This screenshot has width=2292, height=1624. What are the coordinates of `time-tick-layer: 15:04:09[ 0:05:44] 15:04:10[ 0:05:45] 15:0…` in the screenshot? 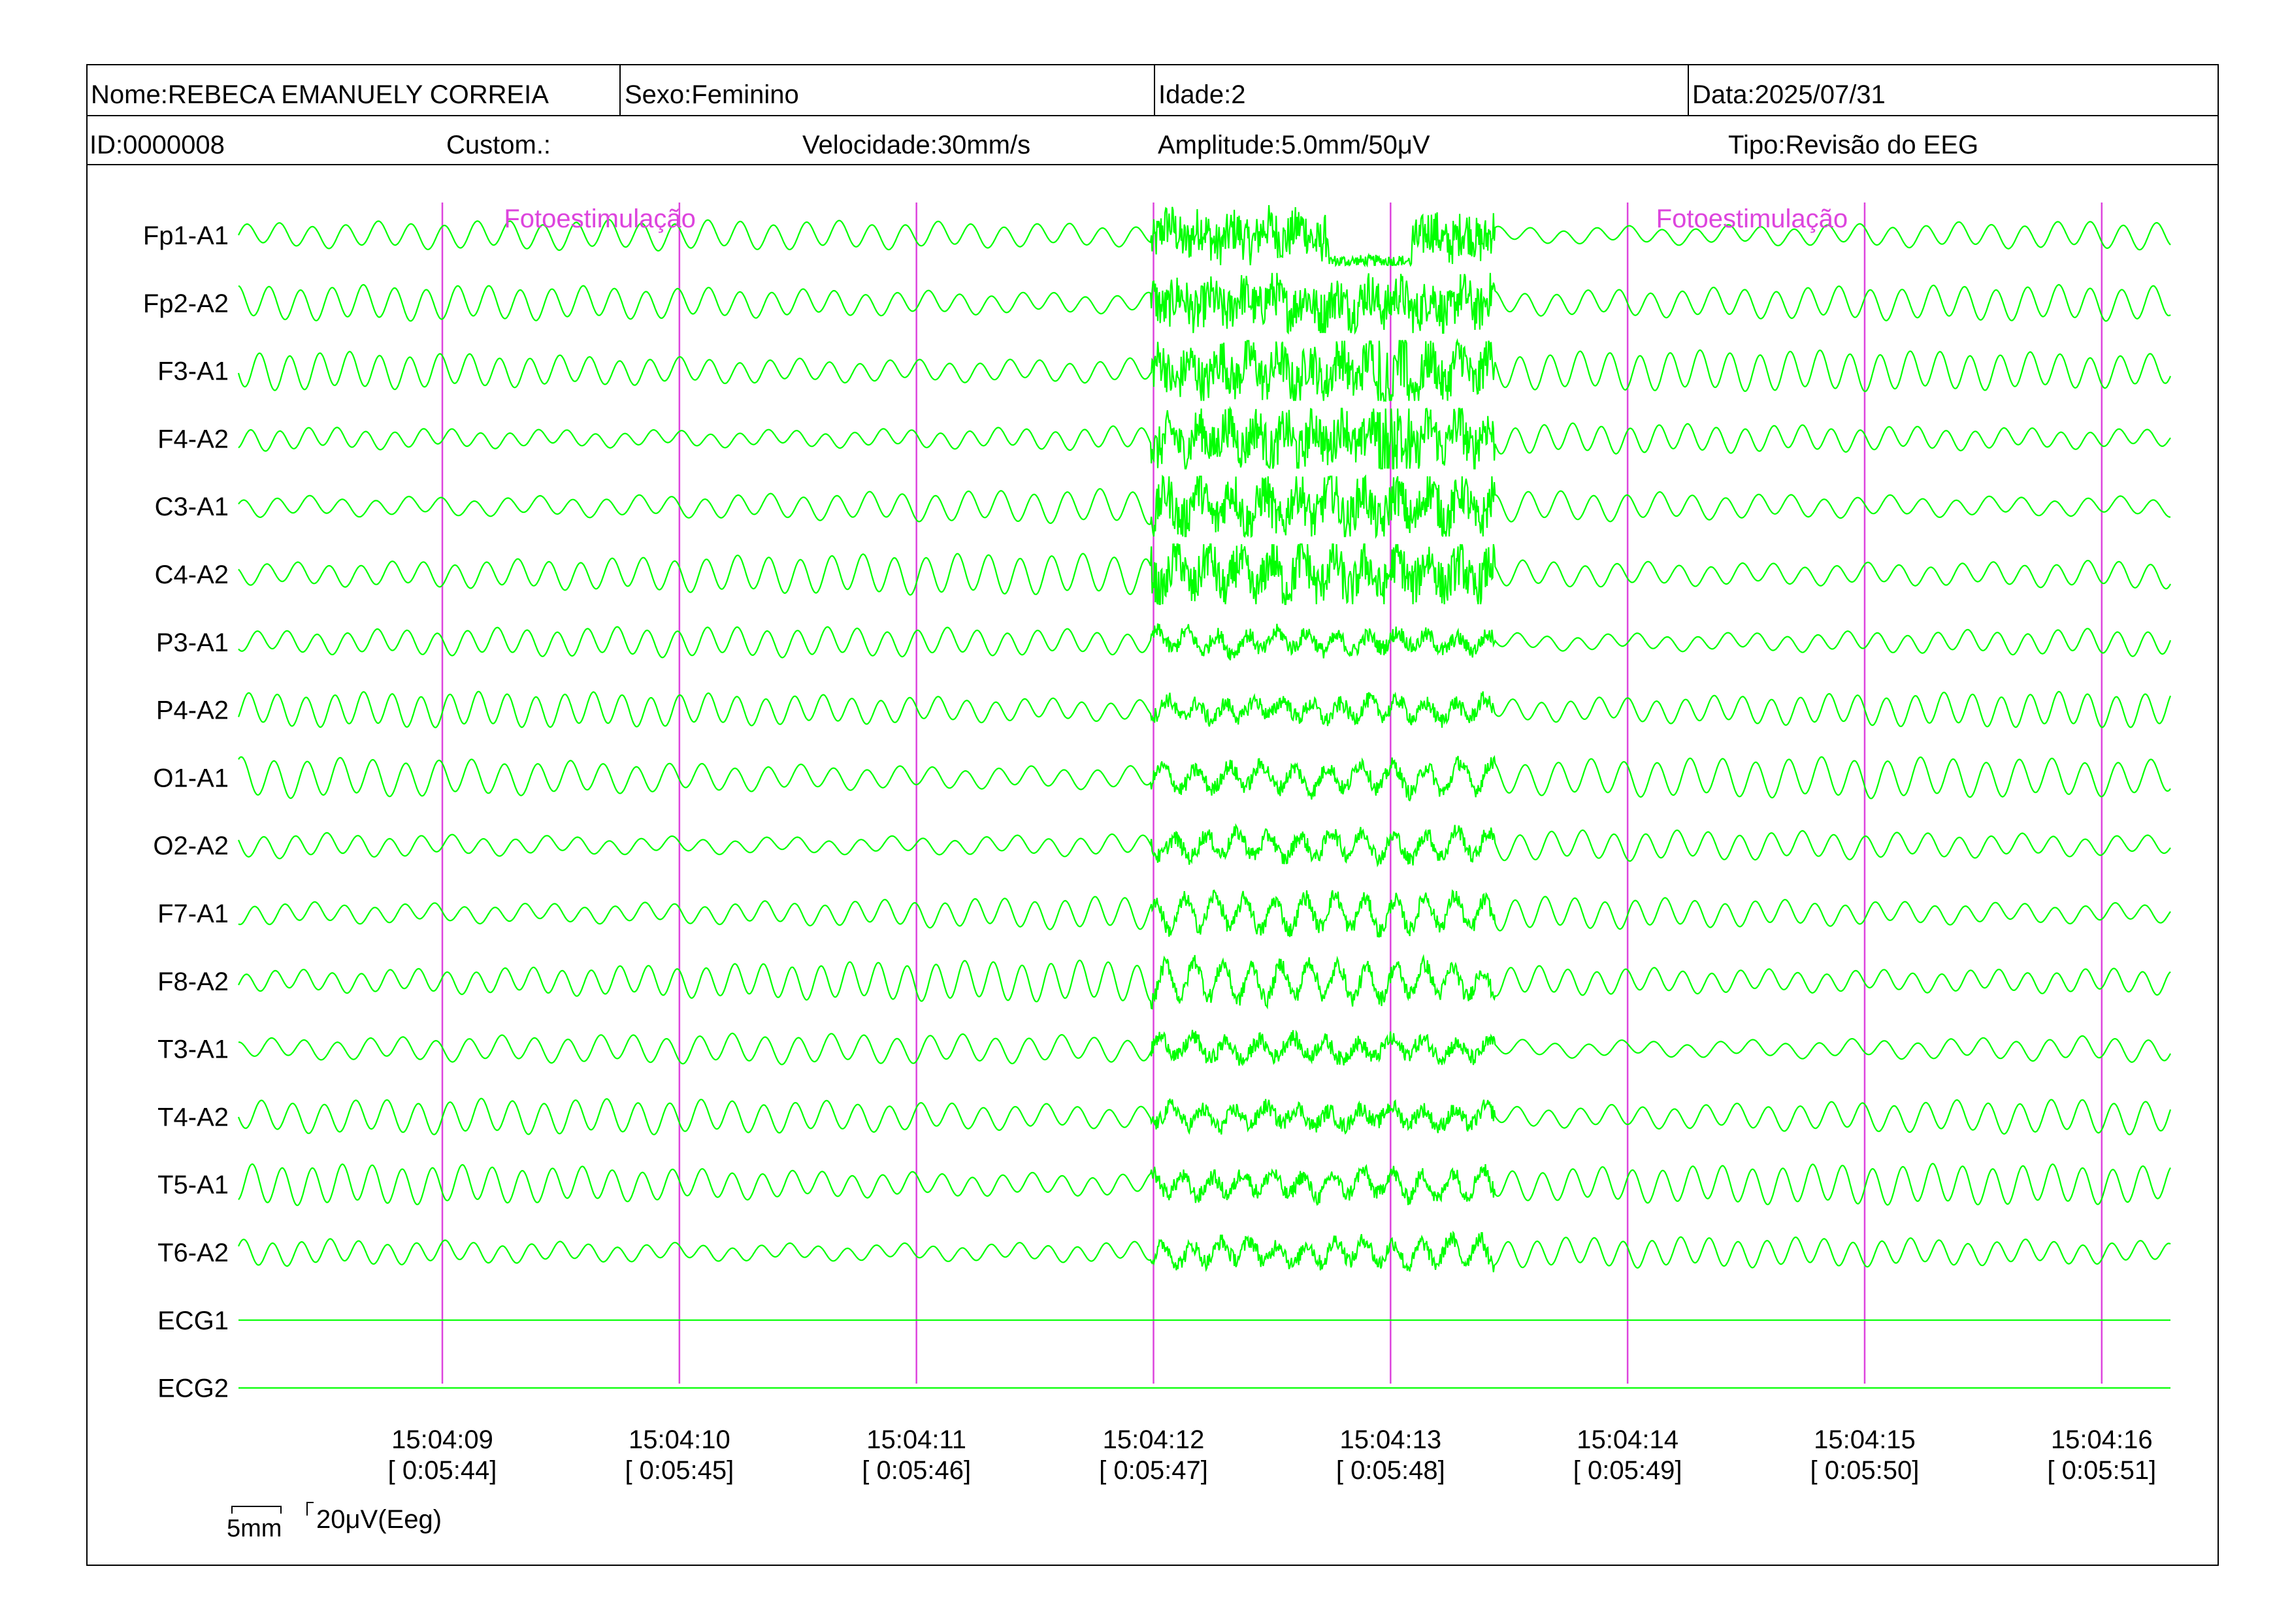 It's located at (1272, 1455).